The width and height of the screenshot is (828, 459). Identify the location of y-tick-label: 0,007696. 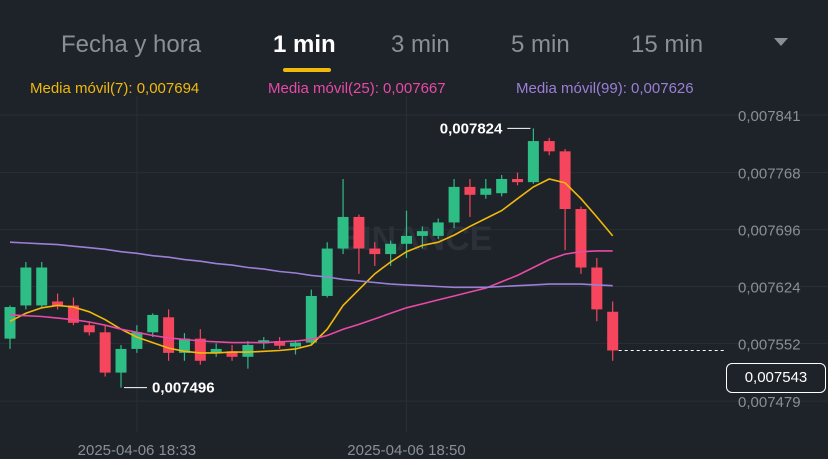
(769, 231).